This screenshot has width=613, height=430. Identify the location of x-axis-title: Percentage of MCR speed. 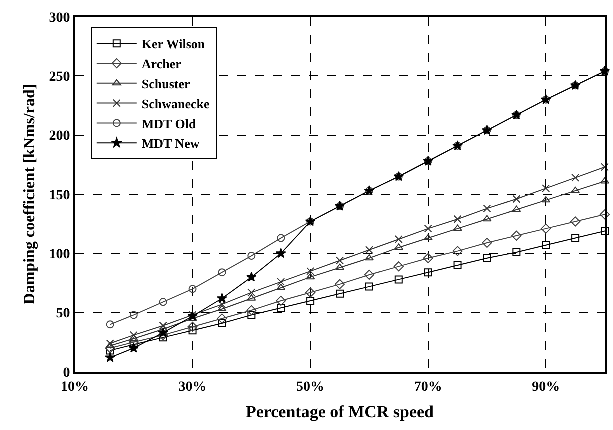
(340, 412).